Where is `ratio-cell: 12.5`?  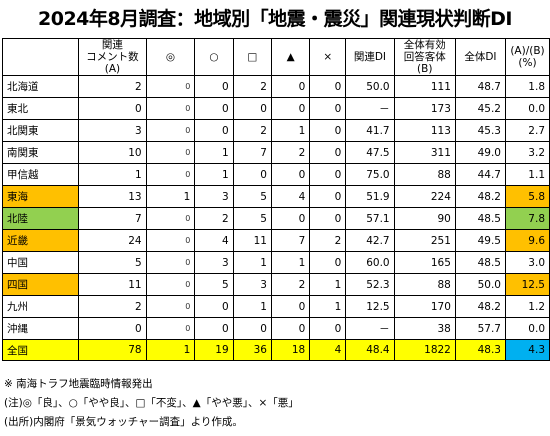 ratio-cell: 12.5 is located at coordinates (527, 284).